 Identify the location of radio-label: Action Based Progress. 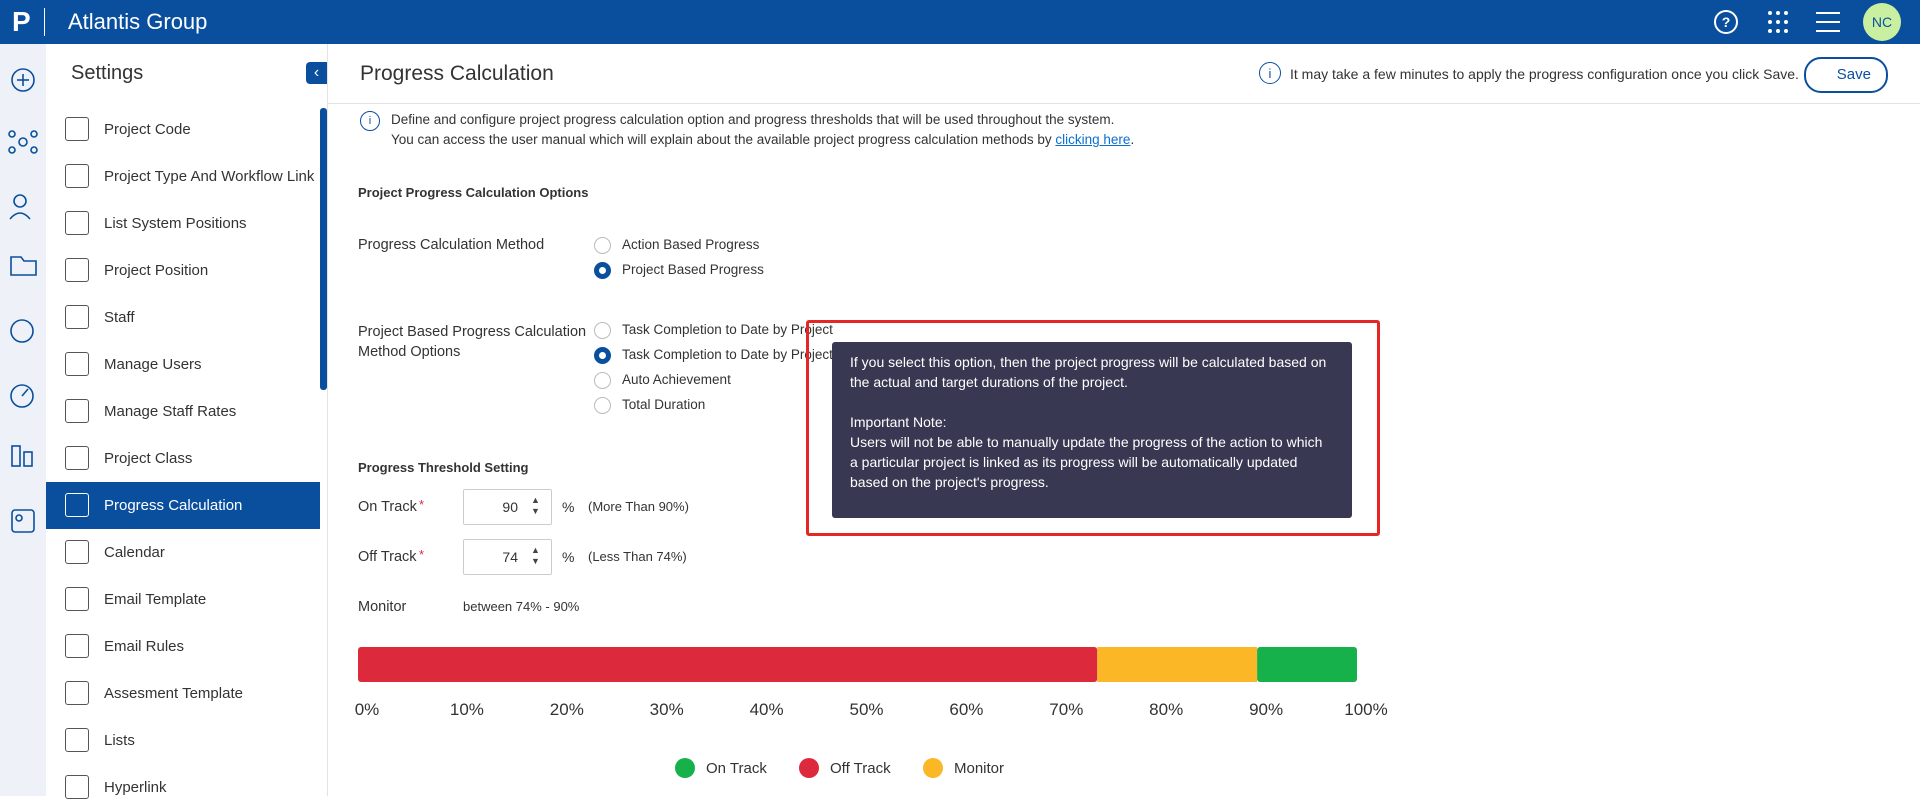
(691, 244).